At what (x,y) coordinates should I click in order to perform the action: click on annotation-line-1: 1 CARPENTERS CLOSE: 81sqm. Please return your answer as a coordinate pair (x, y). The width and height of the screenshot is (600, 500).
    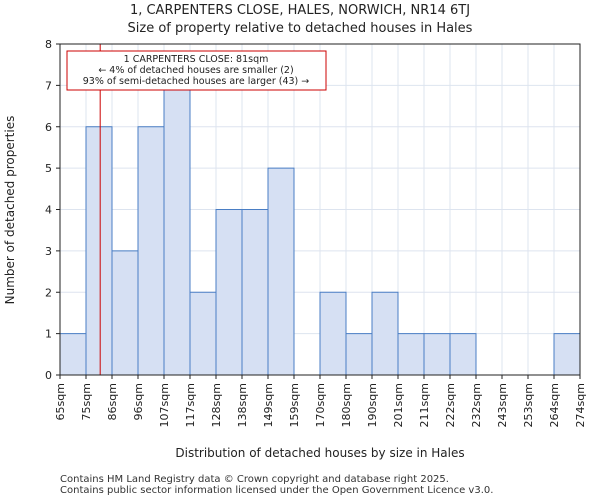
    Looking at the image, I should click on (196, 59).